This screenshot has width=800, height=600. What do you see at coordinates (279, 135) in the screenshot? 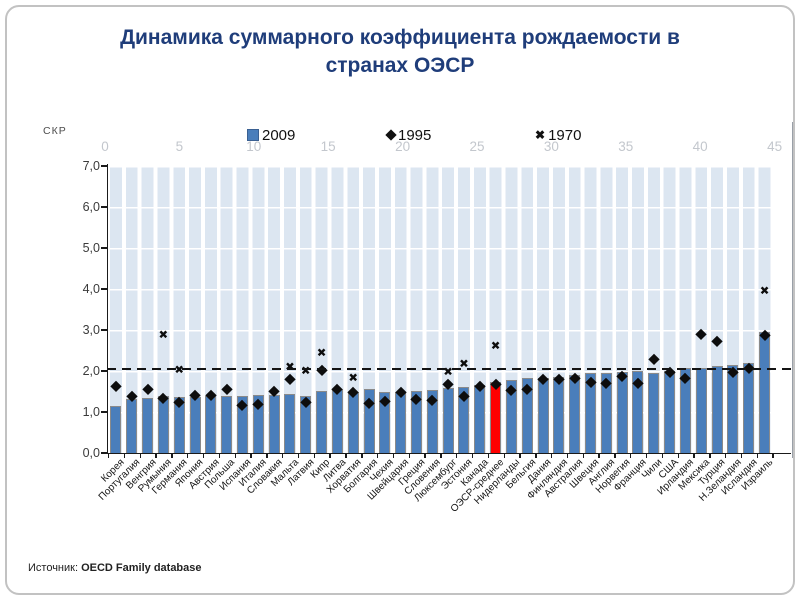
I see `legend-label: 2009` at bounding box center [279, 135].